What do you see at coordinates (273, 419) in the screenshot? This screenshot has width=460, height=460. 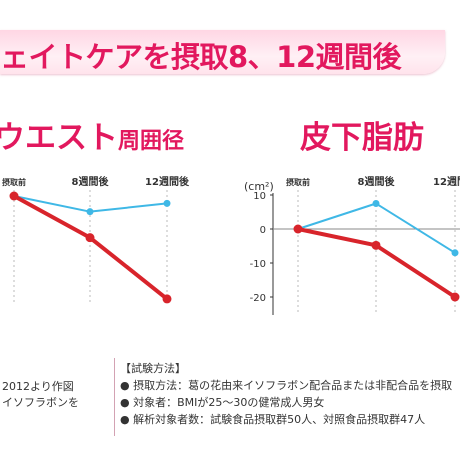 I see `method-item-3: ● 解析対象者数：試験食品摂取群50人、対照食品摂取群47人` at bounding box center [273, 419].